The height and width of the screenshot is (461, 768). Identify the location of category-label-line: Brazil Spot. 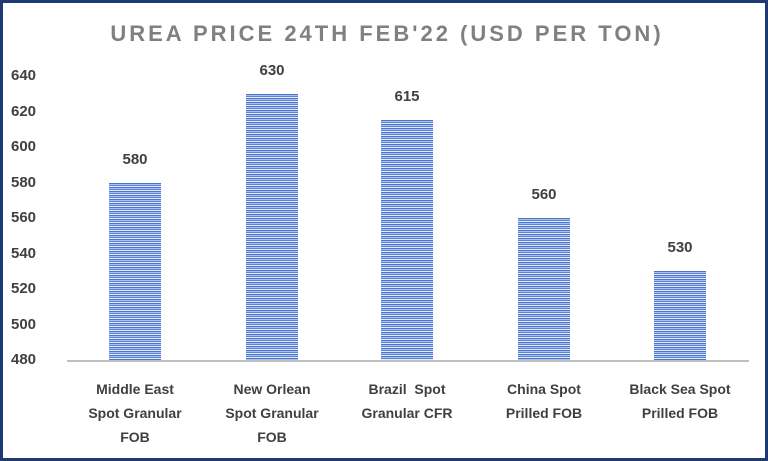
(407, 389).